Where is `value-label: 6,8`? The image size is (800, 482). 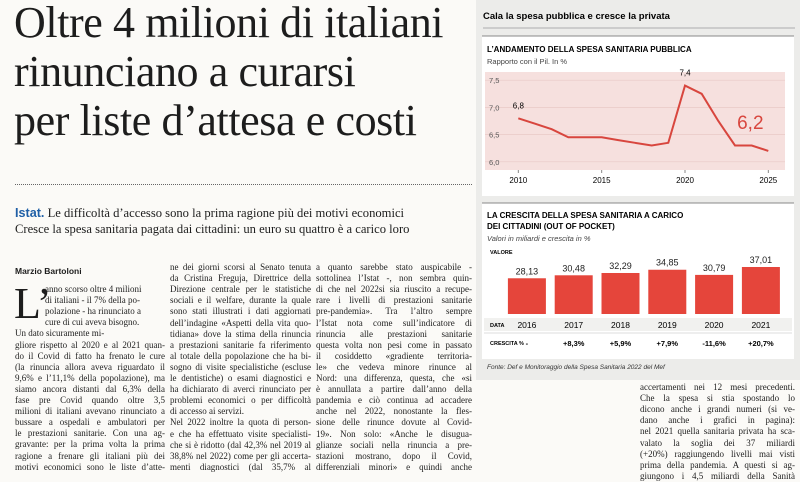
value-label: 6,8 is located at coordinates (519, 105).